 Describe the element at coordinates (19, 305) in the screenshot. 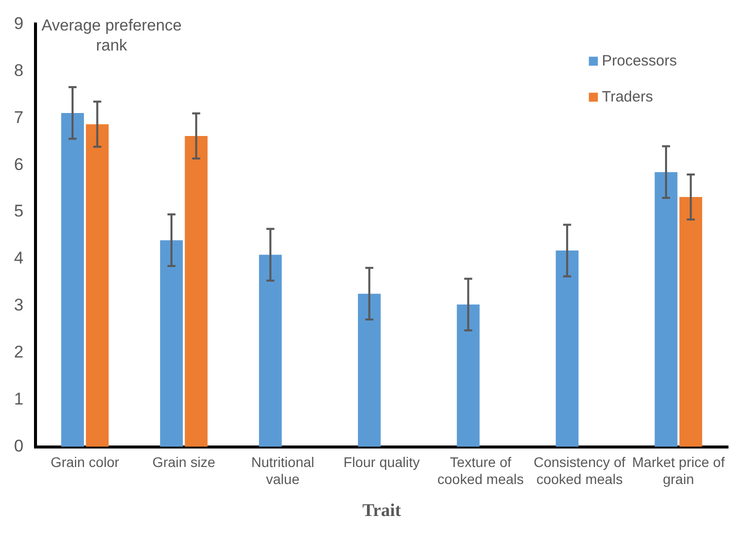

I see `y-tick-label: 3` at that location.